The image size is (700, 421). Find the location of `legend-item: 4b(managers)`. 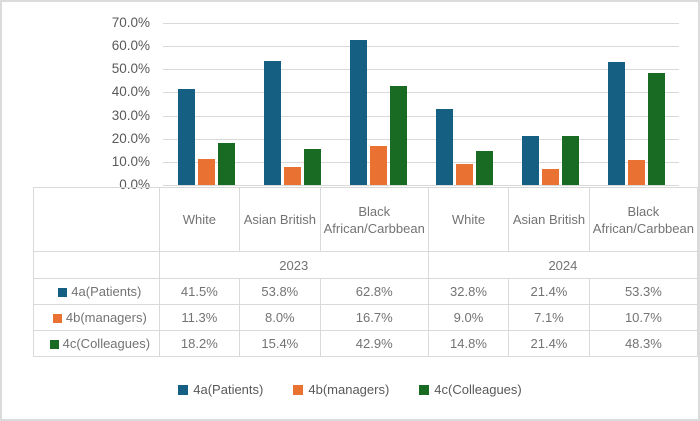

legend-item: 4b(managers) is located at coordinates (341, 389).